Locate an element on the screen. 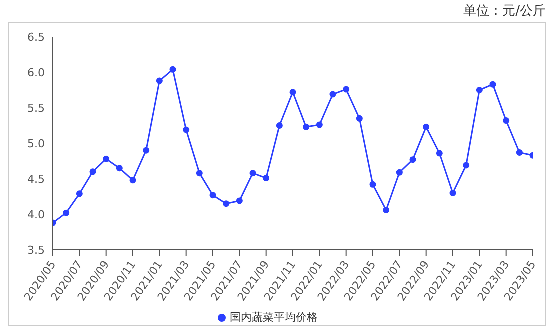 This screenshot has height=333, width=554. y-tick-label: 3.5 is located at coordinates (36, 250).